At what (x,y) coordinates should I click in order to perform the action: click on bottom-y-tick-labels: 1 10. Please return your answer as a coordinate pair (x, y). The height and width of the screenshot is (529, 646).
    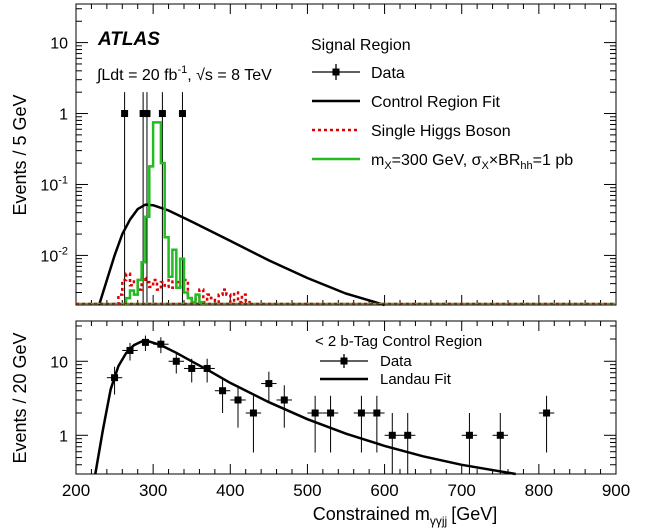
    Looking at the image, I should click on (59, 399).